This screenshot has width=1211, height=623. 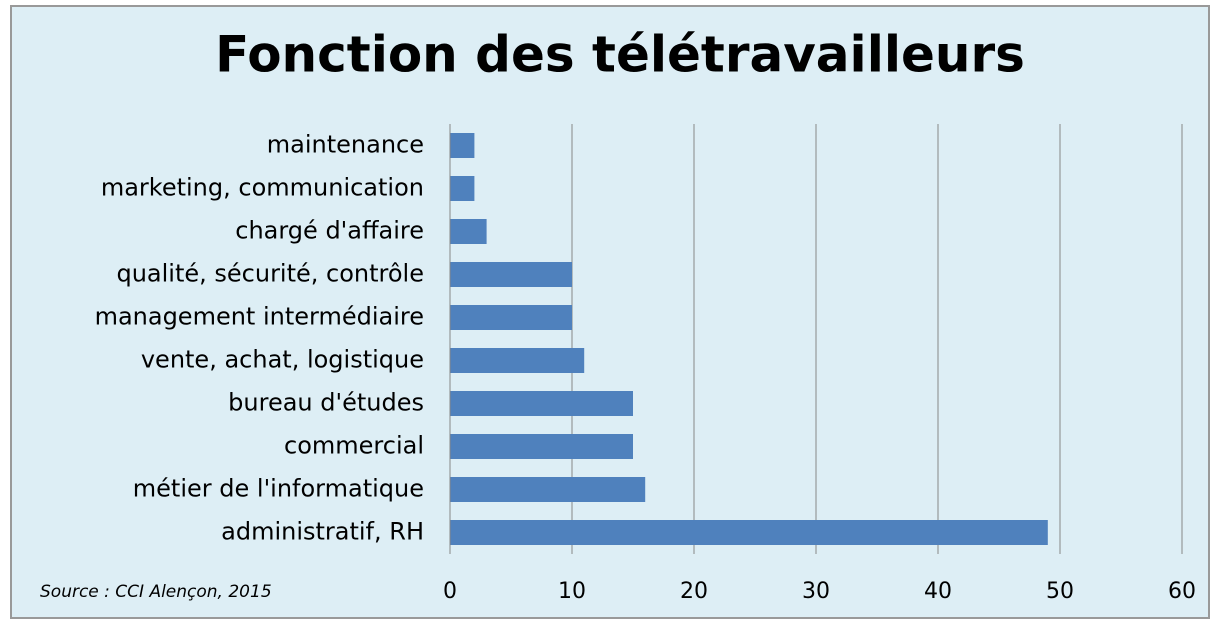 What do you see at coordinates (572, 591) in the screenshot?
I see `x-tick-label: 10` at bounding box center [572, 591].